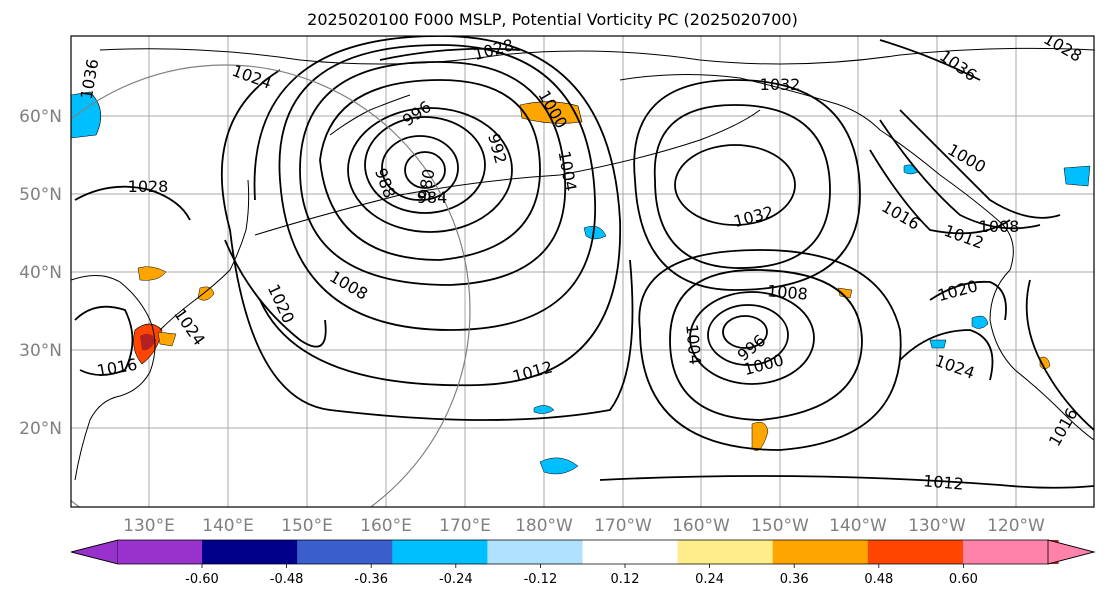  What do you see at coordinates (544, 526) in the screenshot?
I see `longitude-label: 180°W` at bounding box center [544, 526].